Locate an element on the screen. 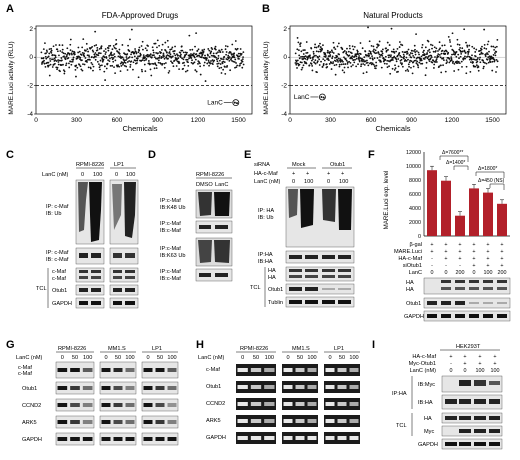  panel-e-row-label: HA is located at coordinates (272, 278).